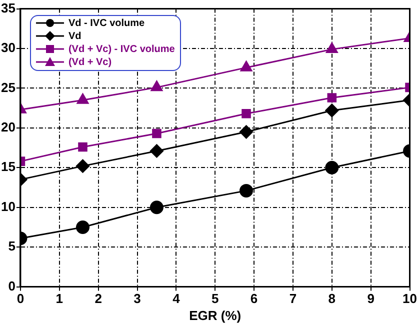  Describe the element at coordinates (8, 127) in the screenshot. I see `y-tick-label: 20` at that location.